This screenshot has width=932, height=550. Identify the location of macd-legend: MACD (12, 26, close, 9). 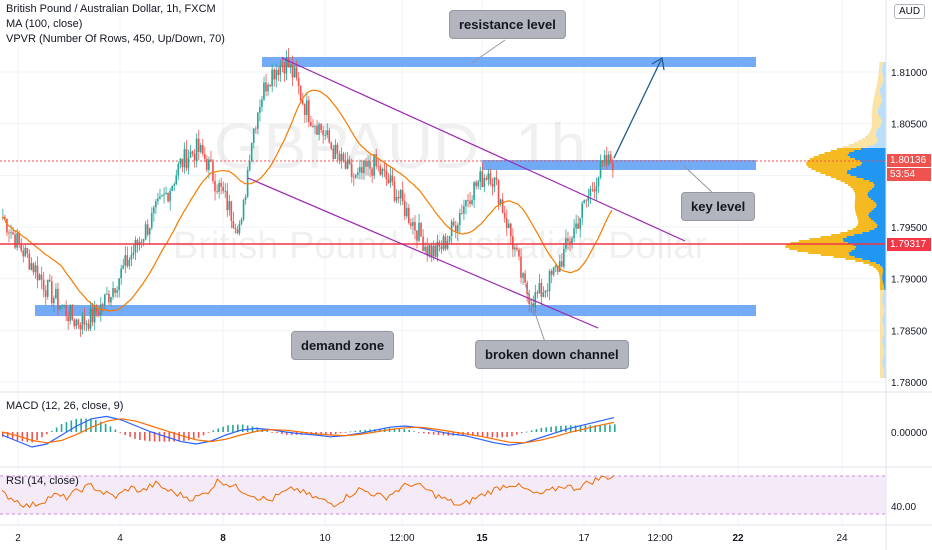
(65, 406).